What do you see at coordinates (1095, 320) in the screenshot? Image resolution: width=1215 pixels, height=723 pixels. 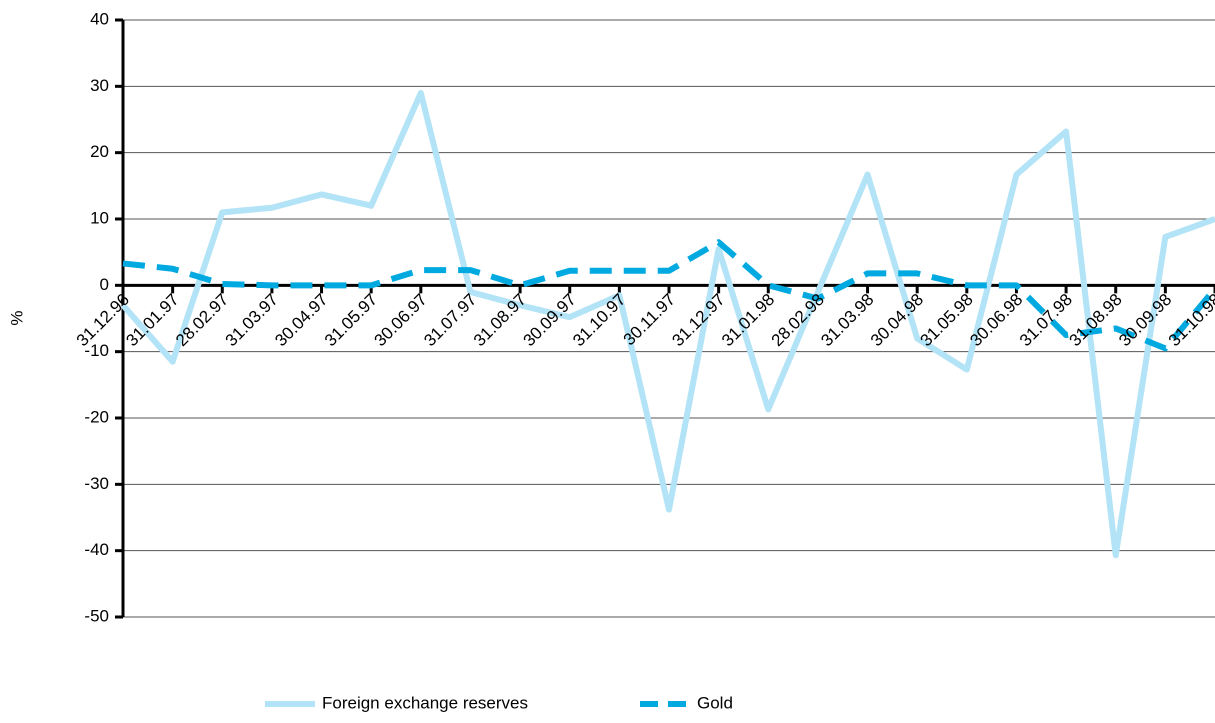 I see `x-tick-label: 31.08.98` at bounding box center [1095, 320].